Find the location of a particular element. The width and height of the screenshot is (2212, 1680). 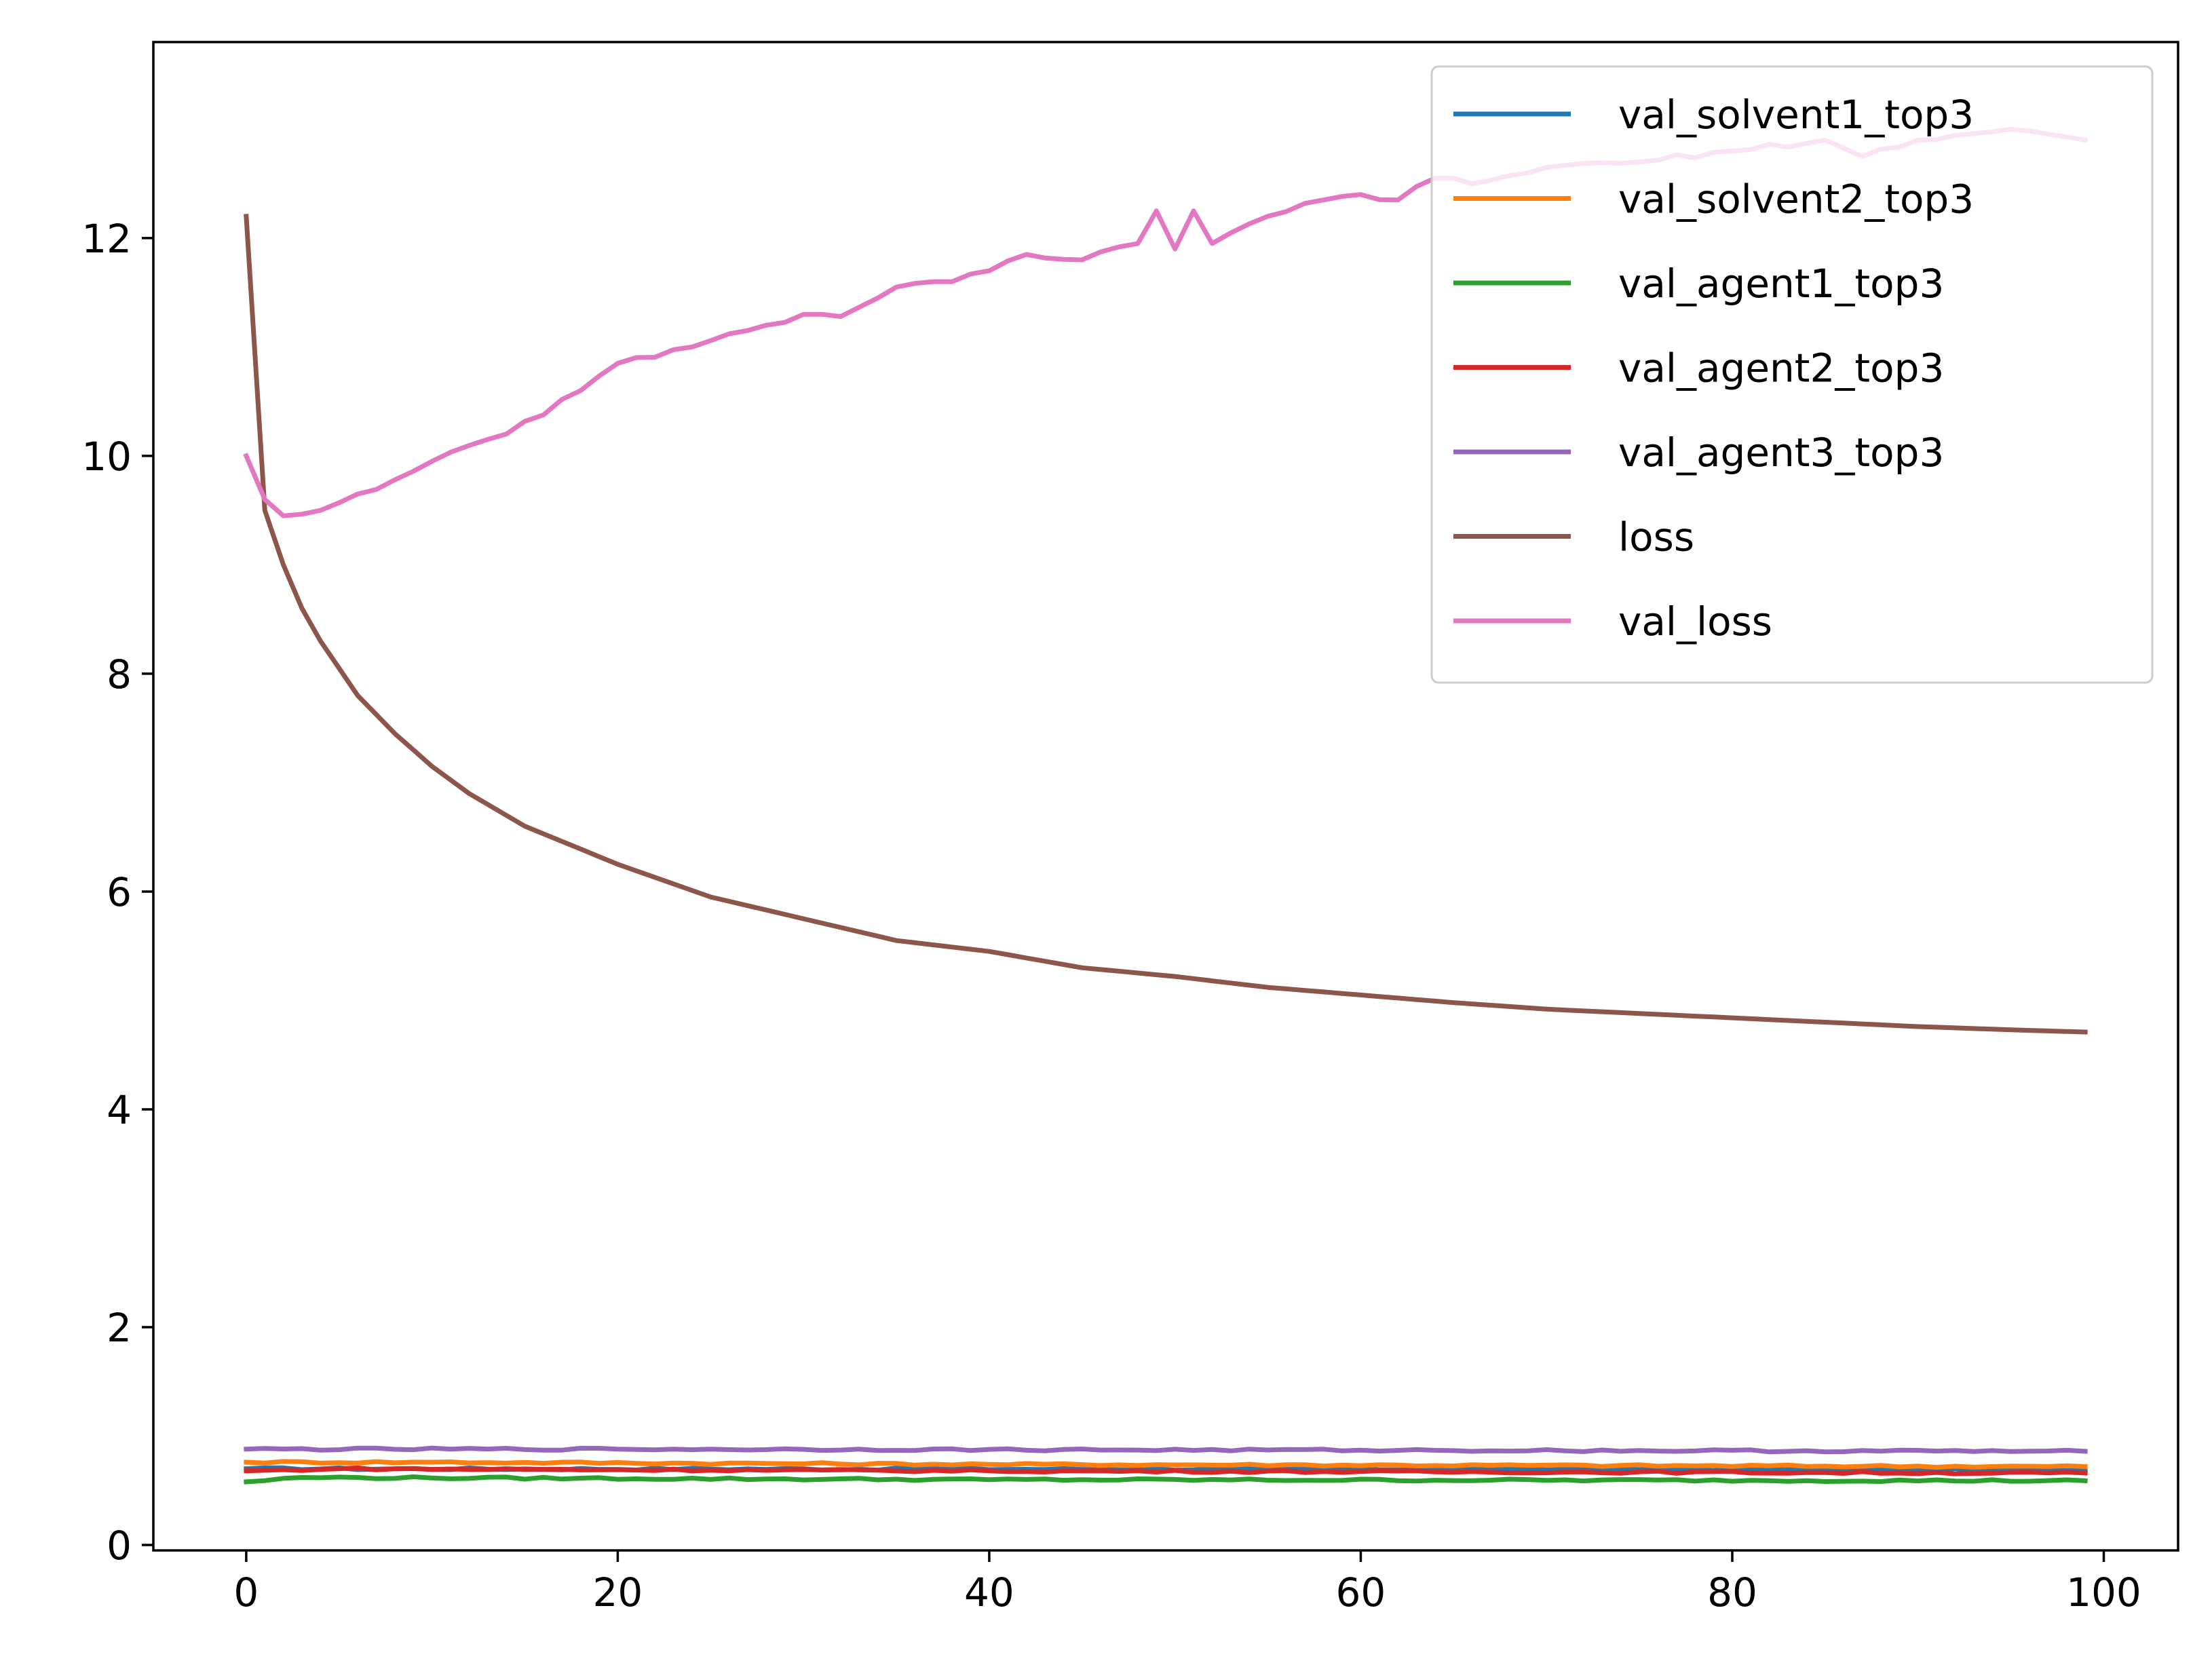

series-line-val-agent2-top3 is located at coordinates (1166, 1470).